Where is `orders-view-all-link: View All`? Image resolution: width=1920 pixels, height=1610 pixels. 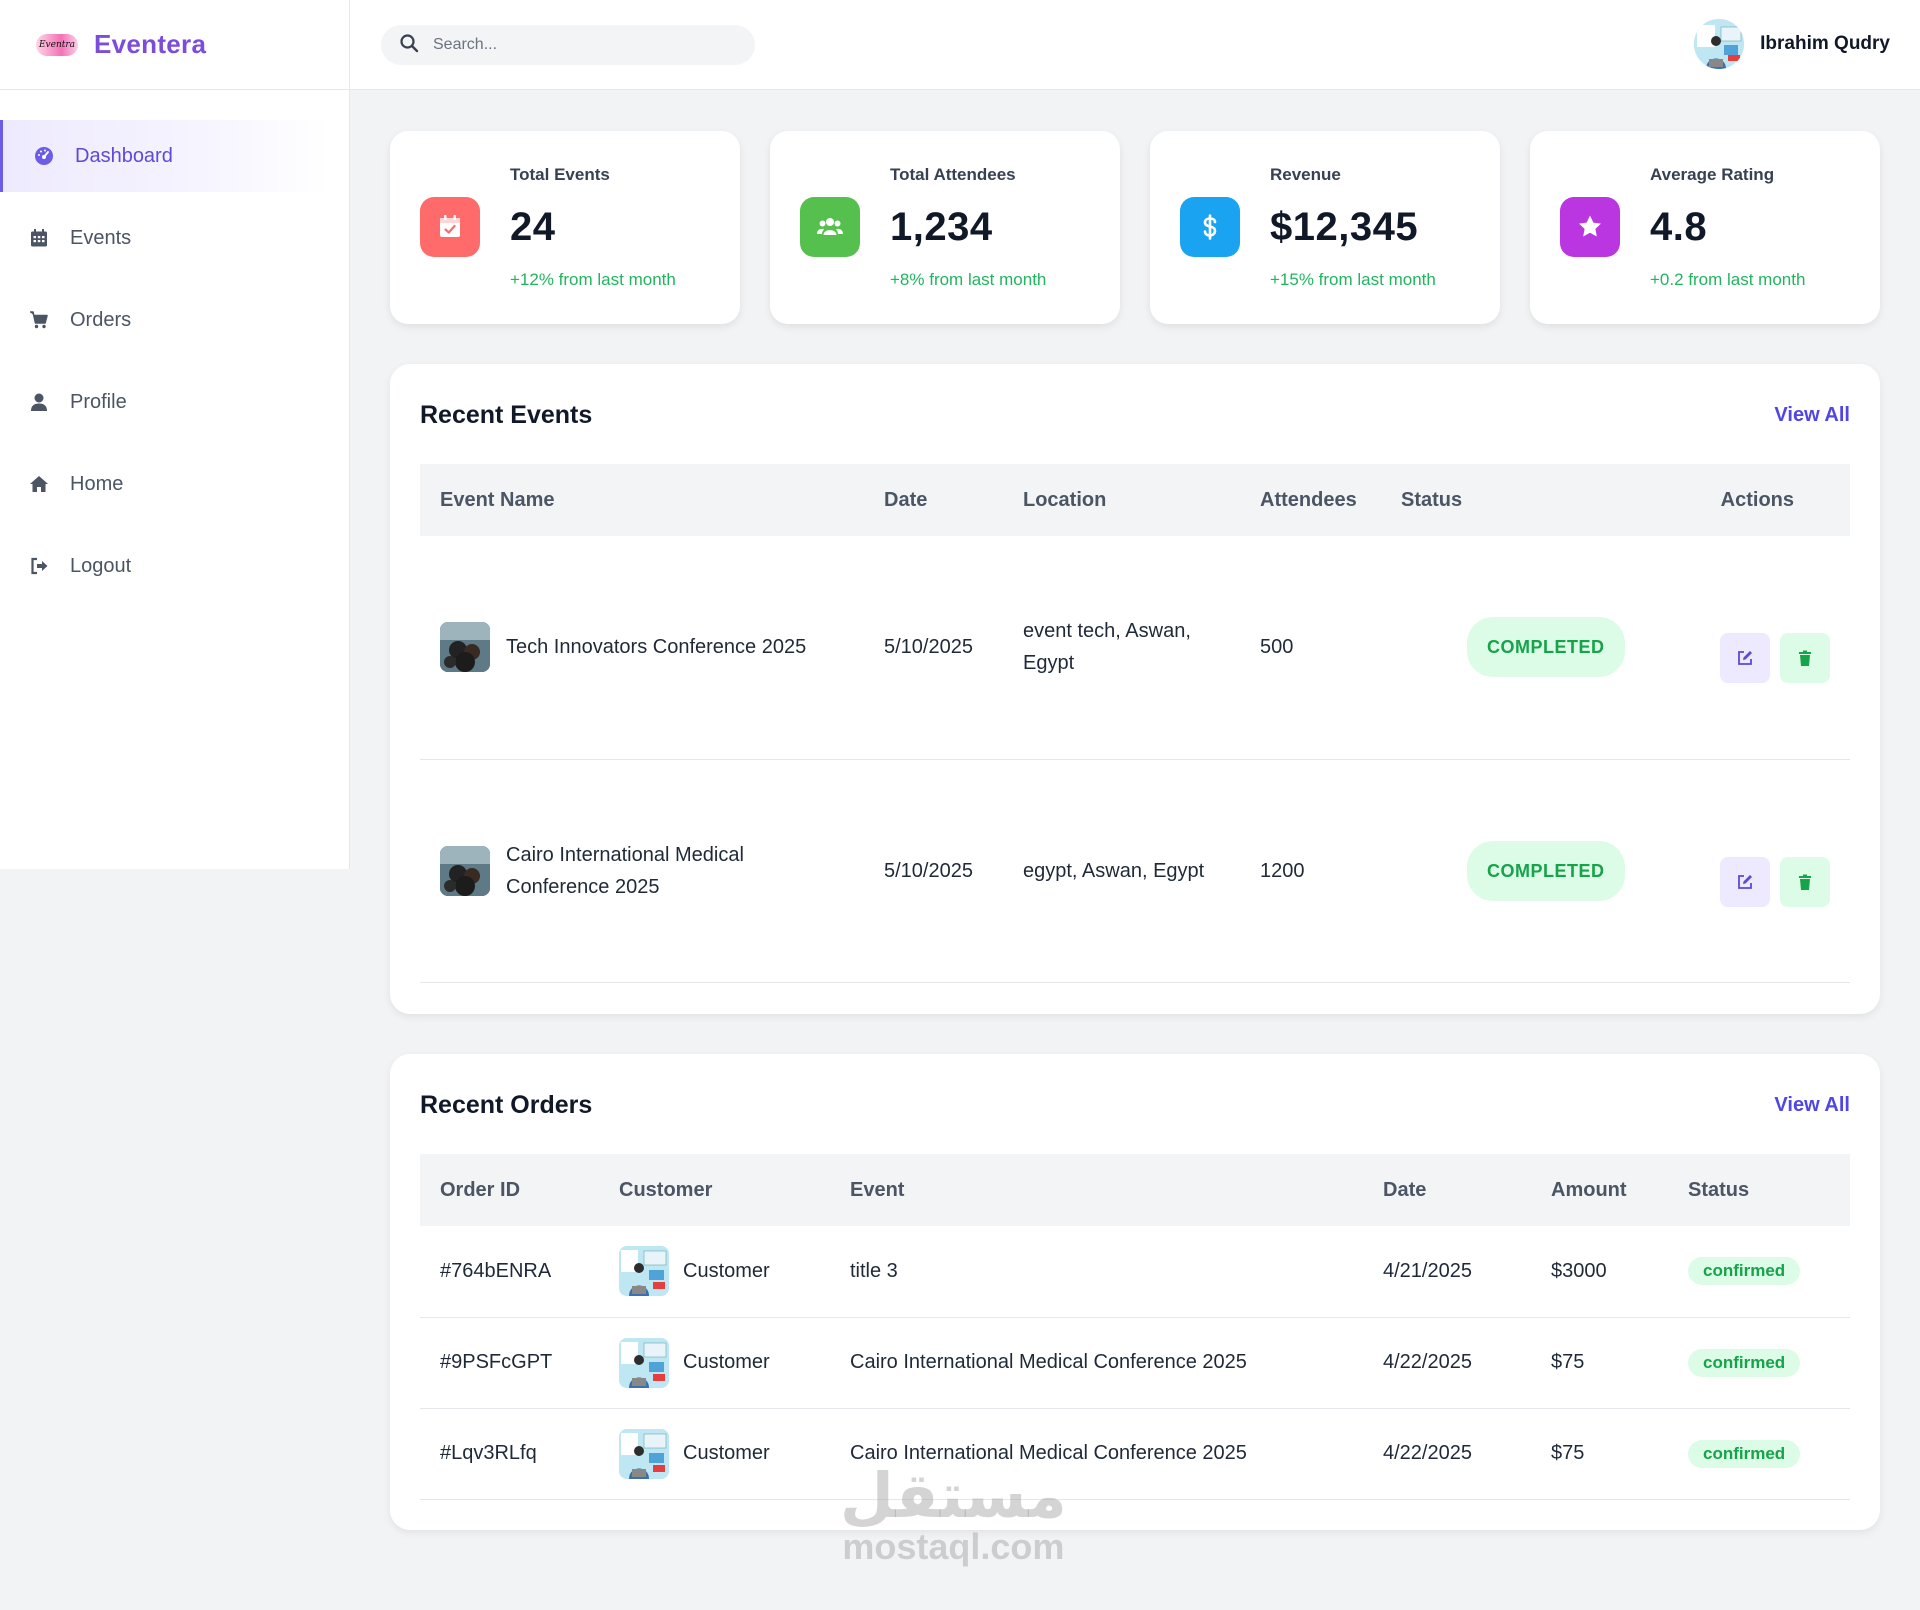 orders-view-all-link: View All is located at coordinates (1812, 1104).